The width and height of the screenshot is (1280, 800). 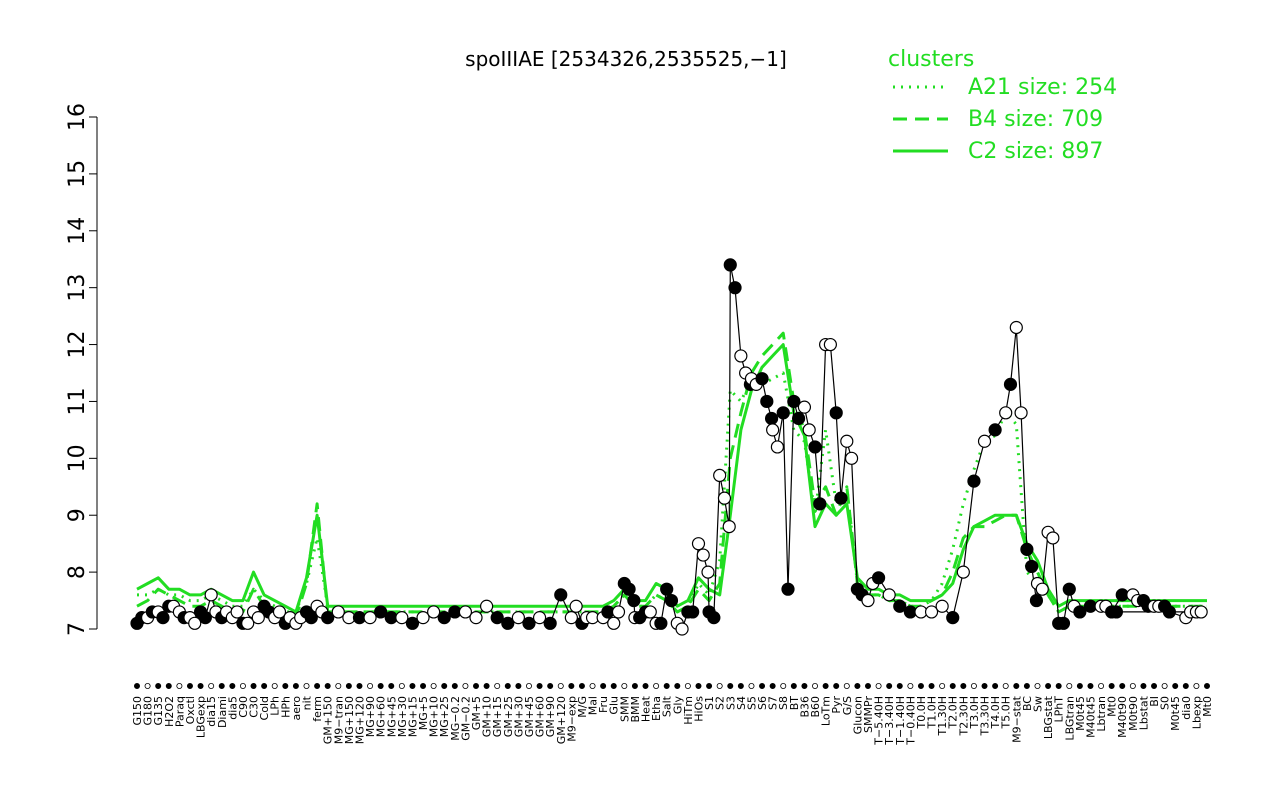 I want to click on x-tick-label: MG+15, so click(x=412, y=716).